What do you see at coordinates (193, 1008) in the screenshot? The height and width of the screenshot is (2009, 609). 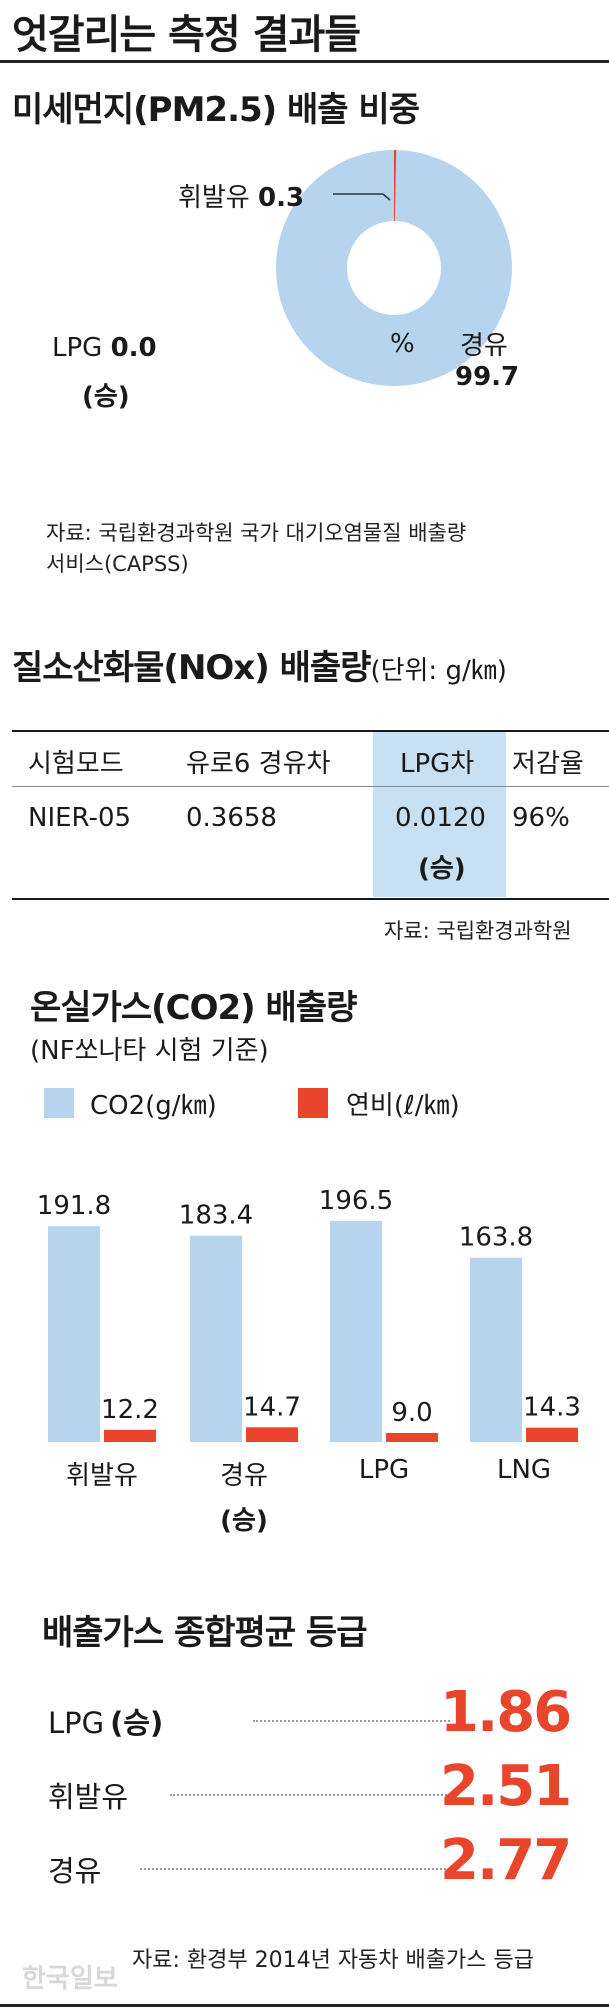 I see `co2-title: 온실가스(CO2) 배출량` at bounding box center [193, 1008].